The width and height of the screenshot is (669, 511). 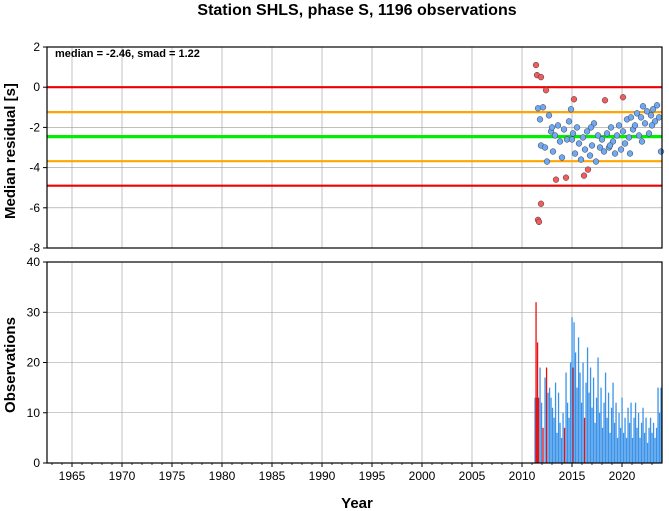 I want to click on observations-y-axis-label: Observations, so click(x=10, y=365).